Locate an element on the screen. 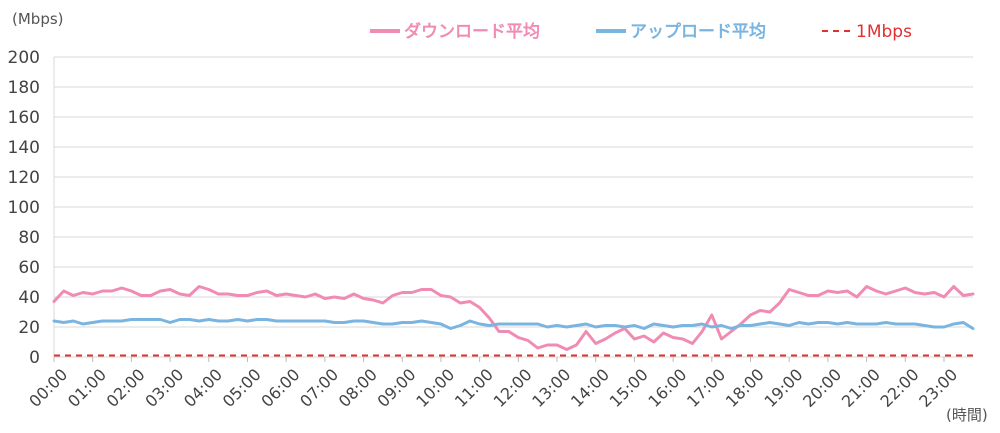 Image resolution: width=1000 pixels, height=433 pixels. x-tick-label: 03:00 is located at coordinates (164, 388).